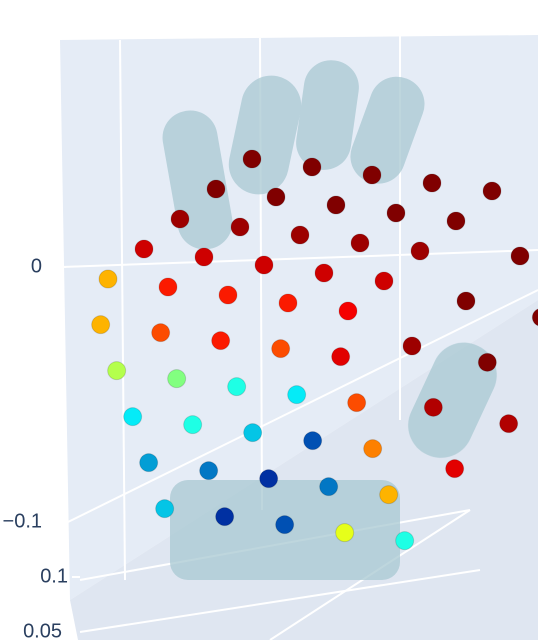 The image size is (538, 640). Describe the element at coordinates (54, 576) in the screenshot. I see `y-tick-label: 0.1` at that location.